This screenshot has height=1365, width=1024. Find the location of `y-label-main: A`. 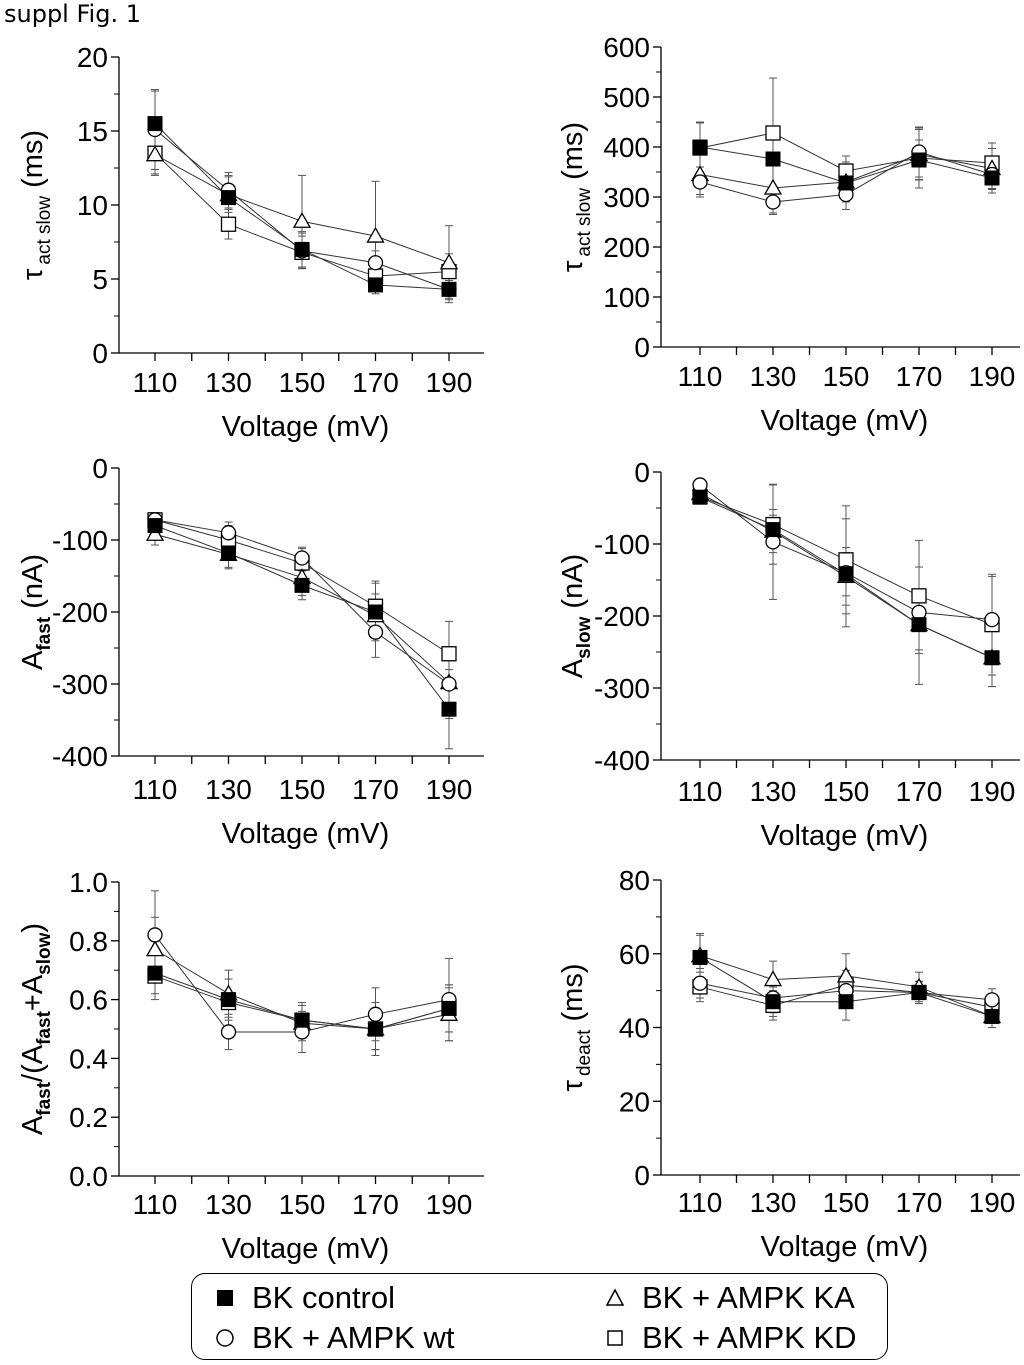

y-label-main: A is located at coordinates (33, 1125).